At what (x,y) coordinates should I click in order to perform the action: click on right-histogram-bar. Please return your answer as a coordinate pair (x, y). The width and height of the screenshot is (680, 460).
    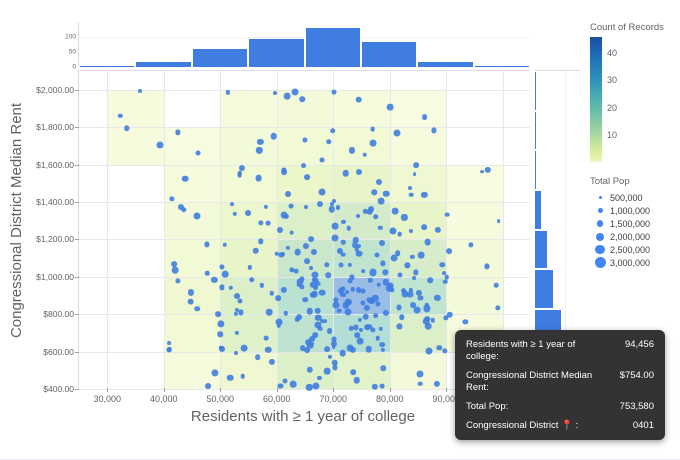
    Looking at the image, I should click on (536, 130).